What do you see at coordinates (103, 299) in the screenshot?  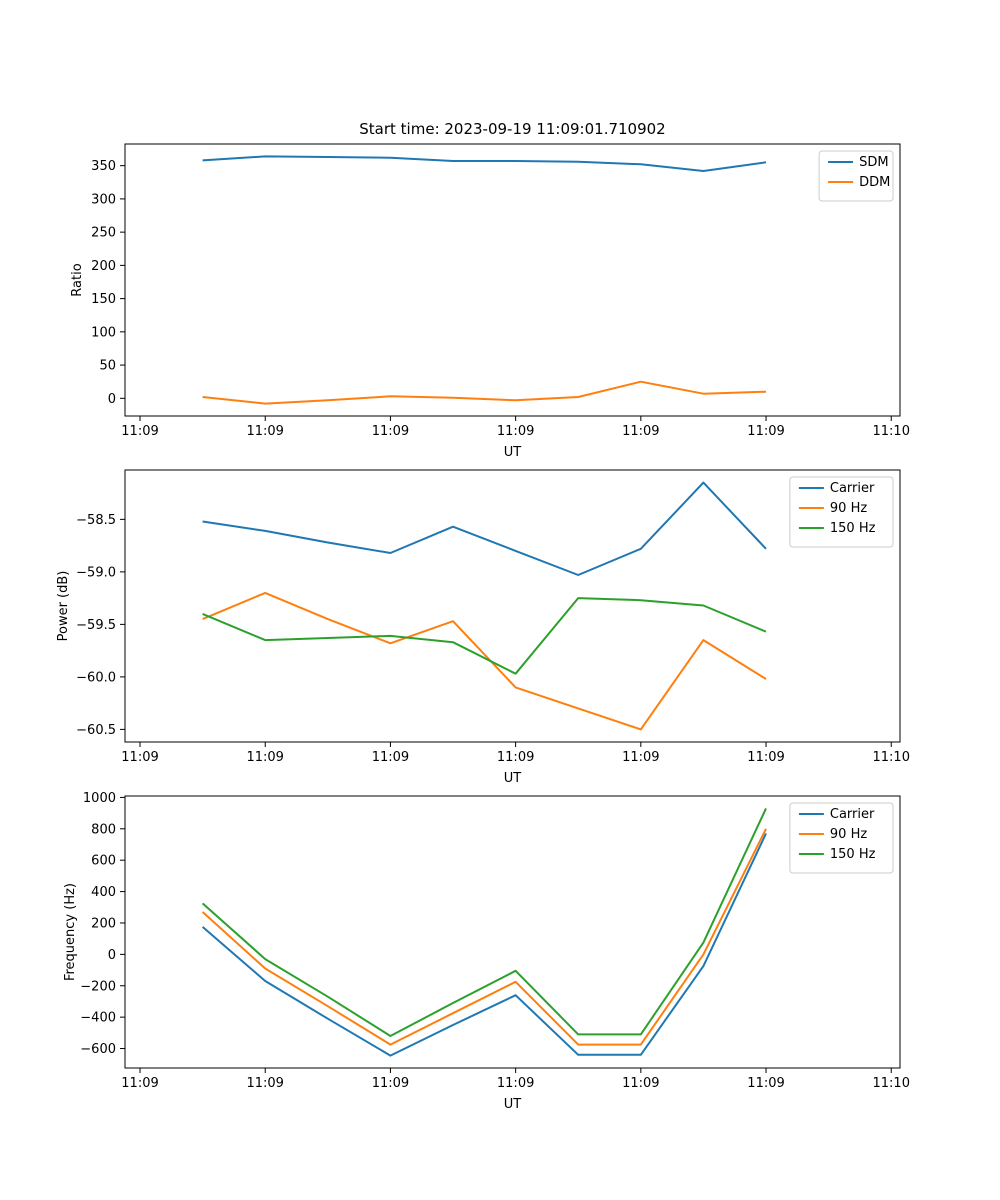 I see `y-tick-label: 150` at bounding box center [103, 299].